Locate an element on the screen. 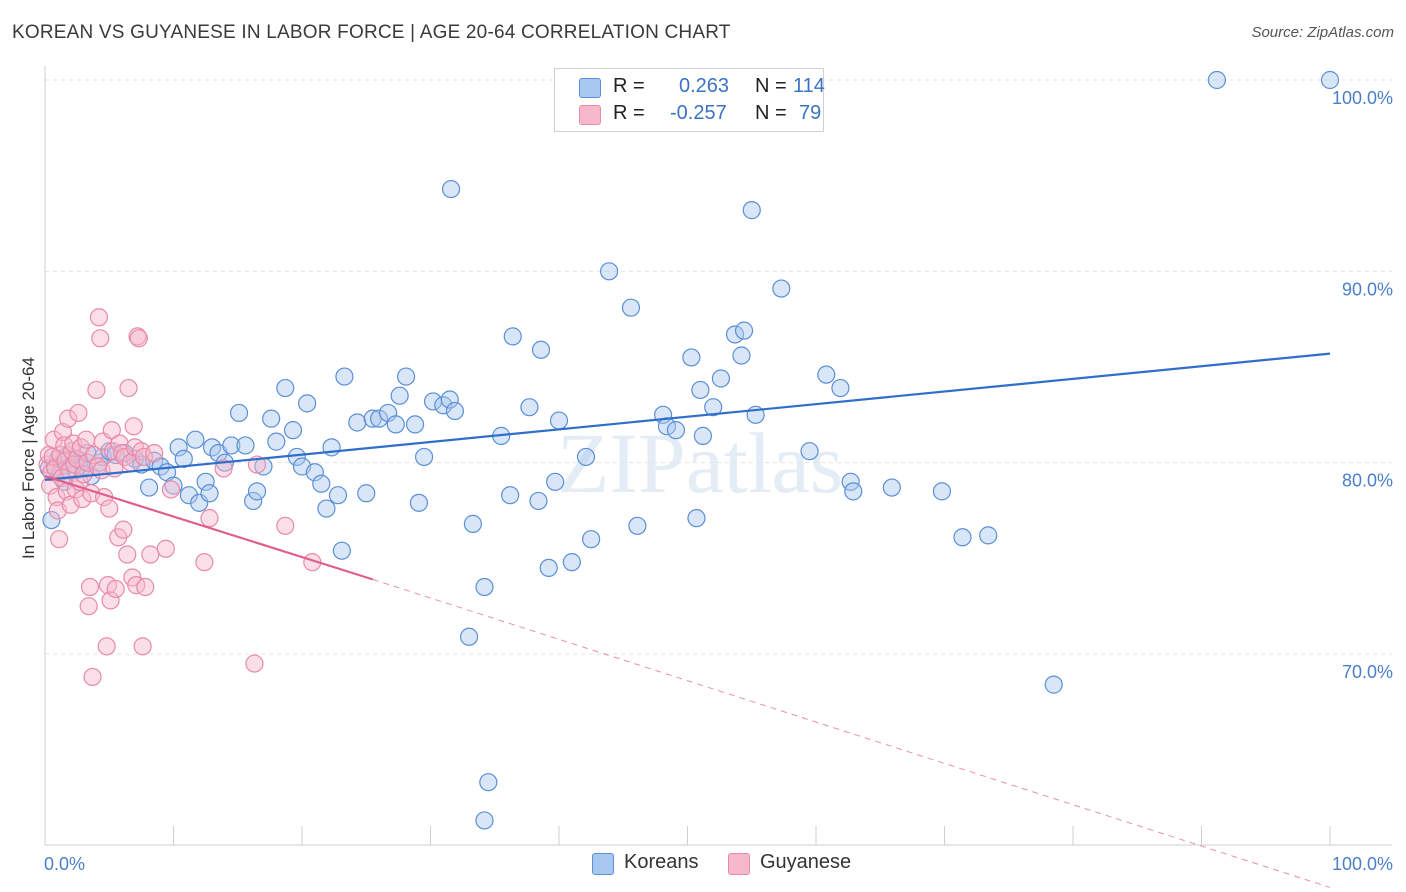 This screenshot has height=892, width=1406. n-value: 114 is located at coordinates (809, 86).